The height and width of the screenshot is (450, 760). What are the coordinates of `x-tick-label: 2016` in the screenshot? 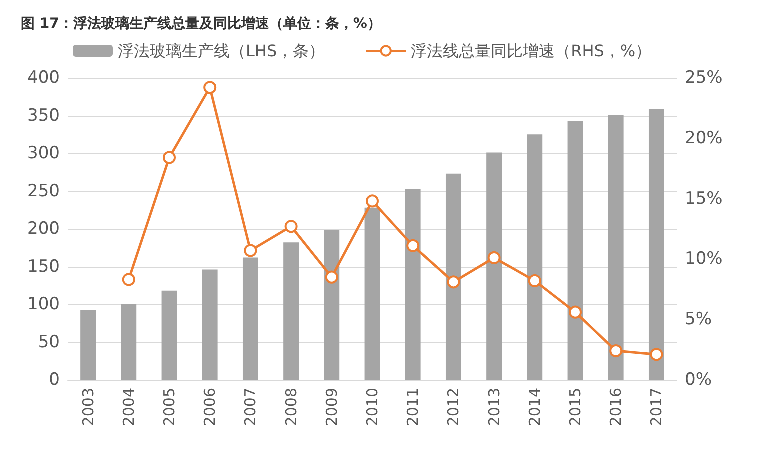 It's located at (616, 407).